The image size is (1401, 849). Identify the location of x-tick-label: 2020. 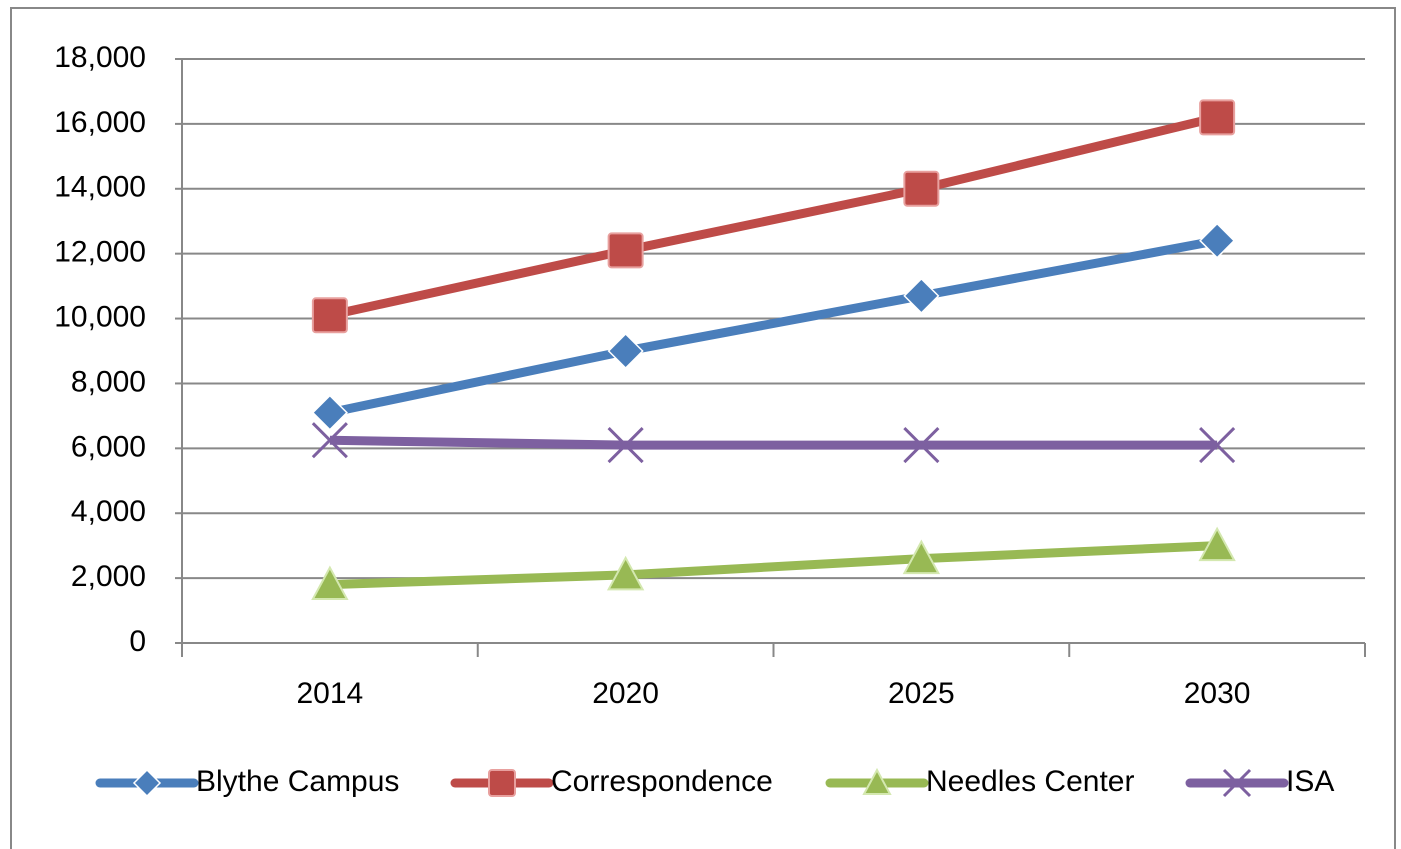
(625, 693).